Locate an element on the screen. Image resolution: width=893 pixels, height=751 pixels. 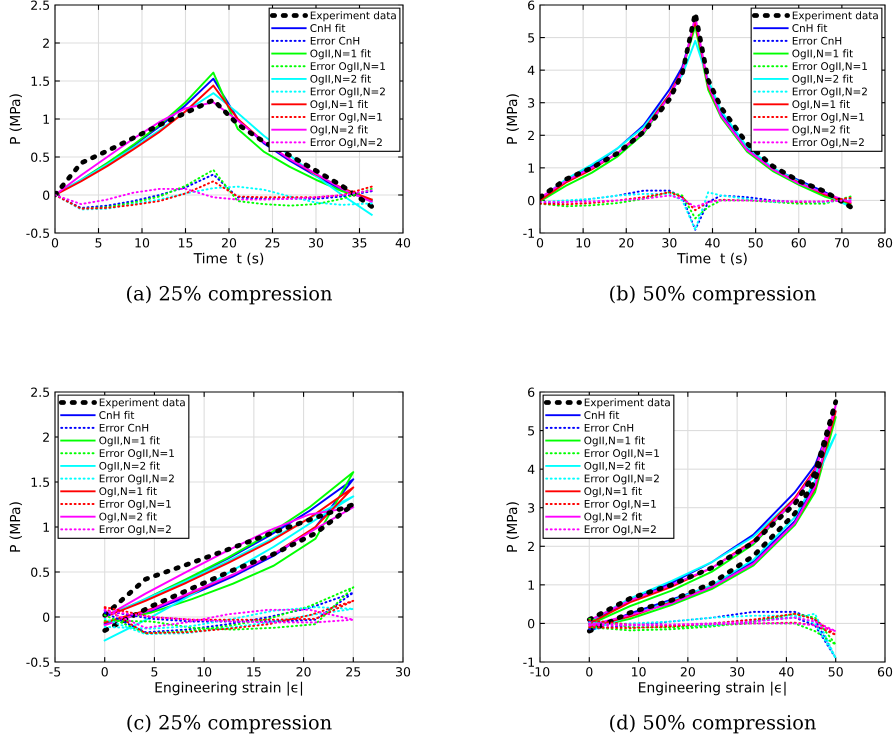
x-tick-label: 70 is located at coordinates (841, 243).